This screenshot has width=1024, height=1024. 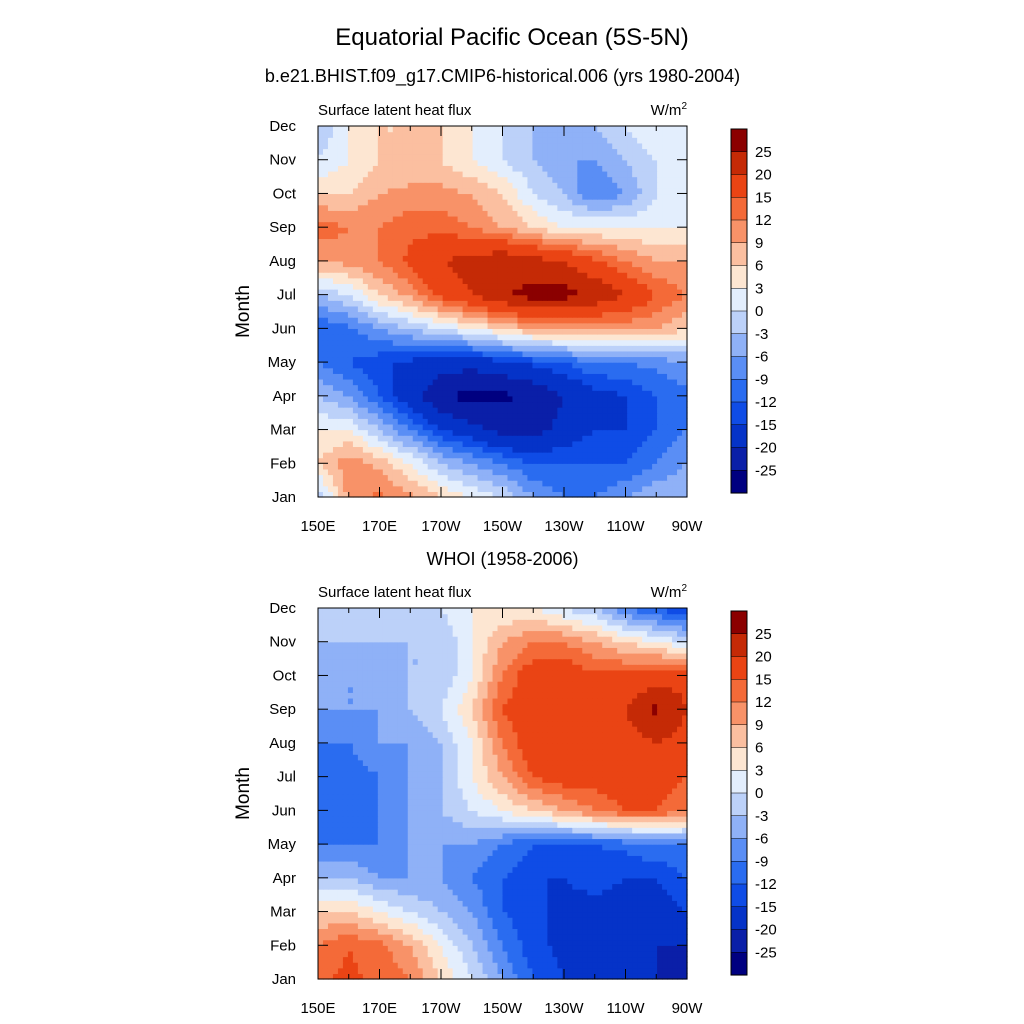 What do you see at coordinates (625, 526) in the screenshot?
I see `x-tick-label: 110W` at bounding box center [625, 526].